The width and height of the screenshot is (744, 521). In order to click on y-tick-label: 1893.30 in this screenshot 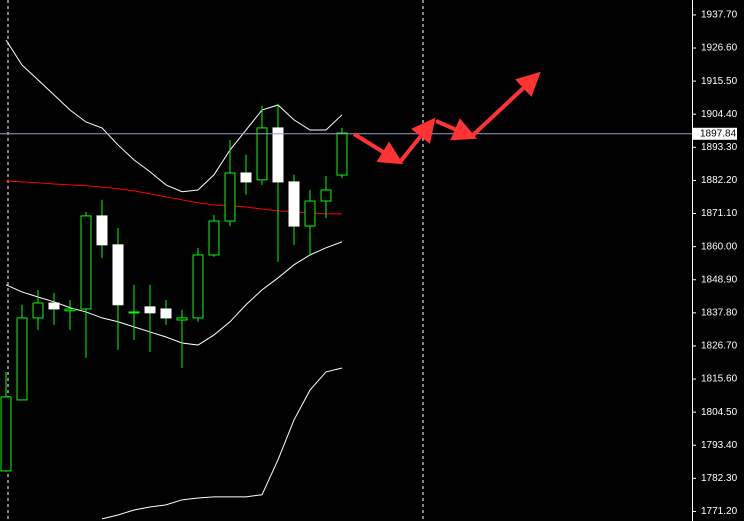, I will do `click(719, 147)`.